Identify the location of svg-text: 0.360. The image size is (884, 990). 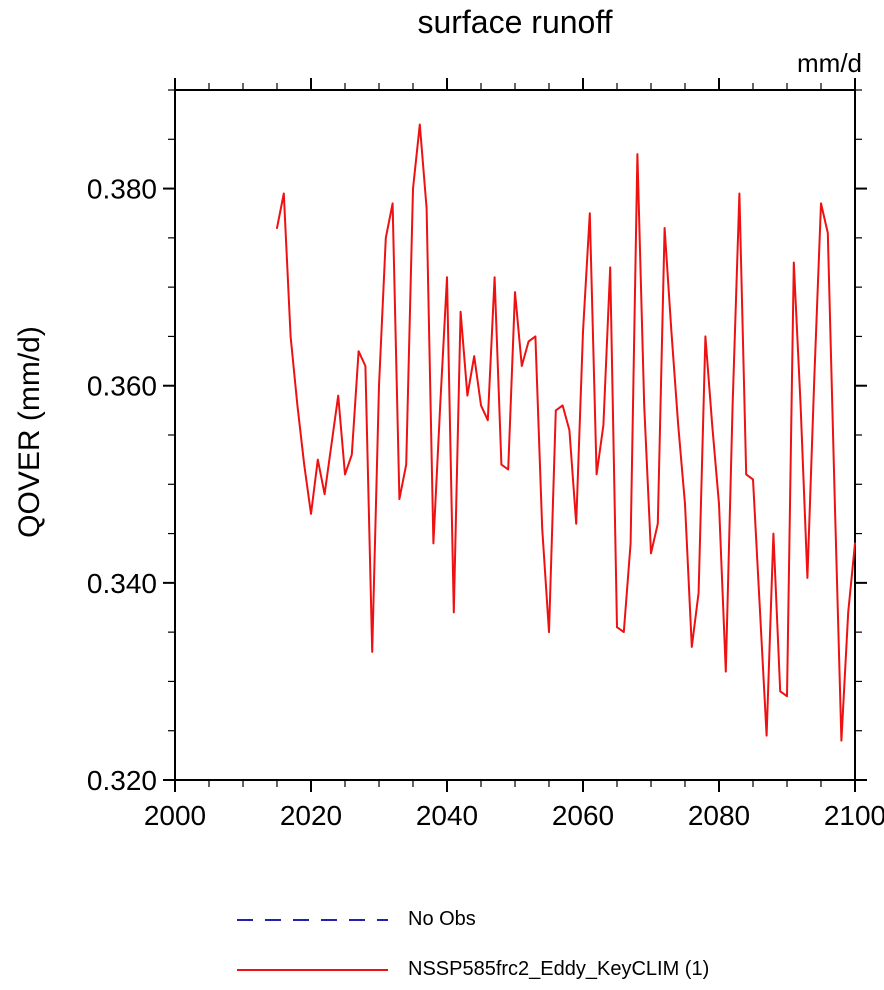
(122, 386).